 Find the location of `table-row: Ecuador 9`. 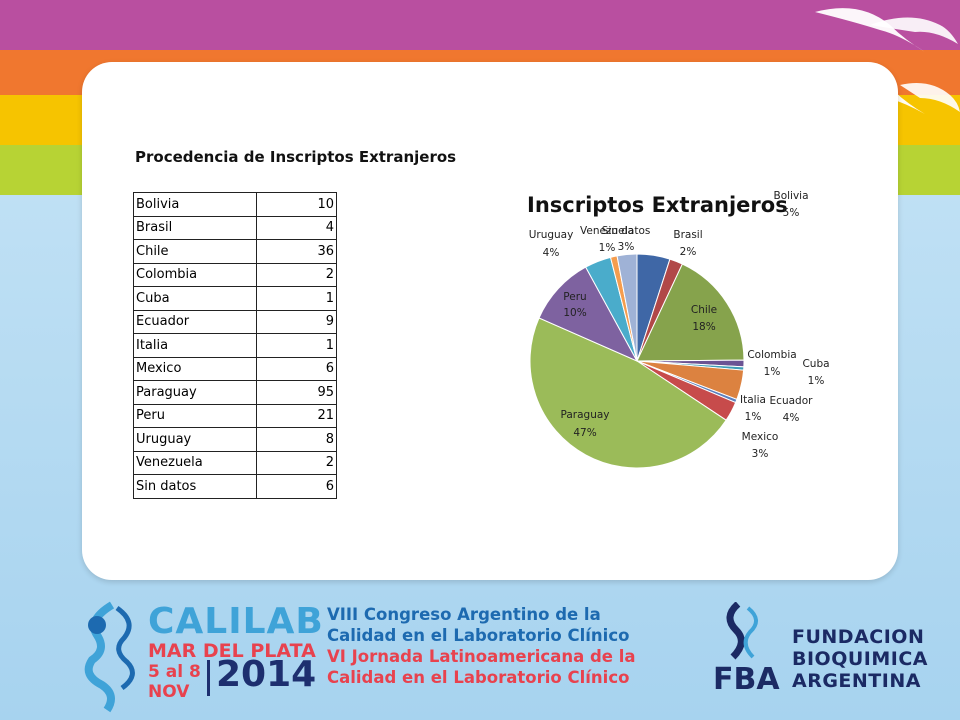

table-row: Ecuador 9 is located at coordinates (235, 321).